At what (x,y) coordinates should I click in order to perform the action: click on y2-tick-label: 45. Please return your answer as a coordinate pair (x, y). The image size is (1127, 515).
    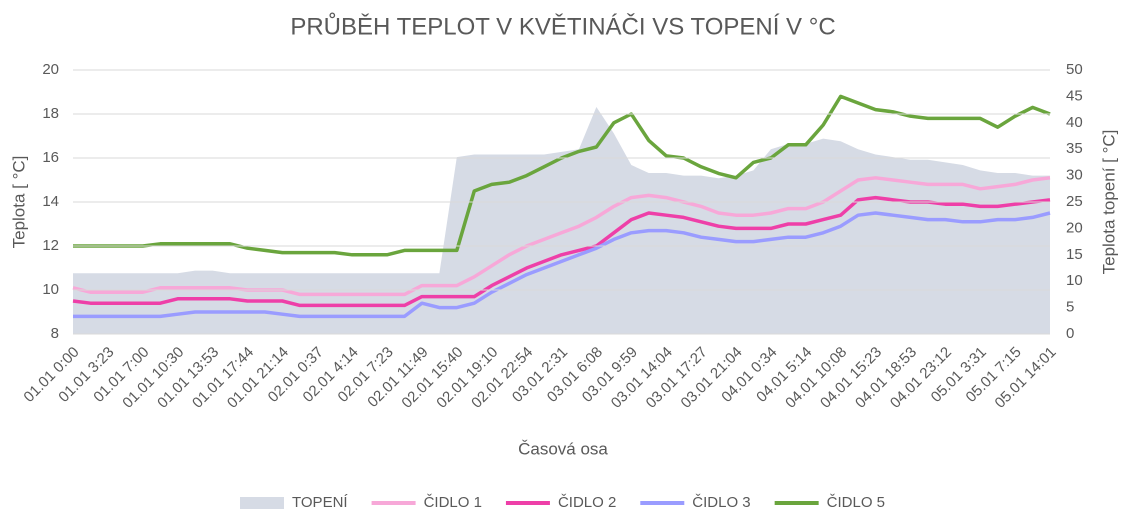
    Looking at the image, I should click on (1074, 95).